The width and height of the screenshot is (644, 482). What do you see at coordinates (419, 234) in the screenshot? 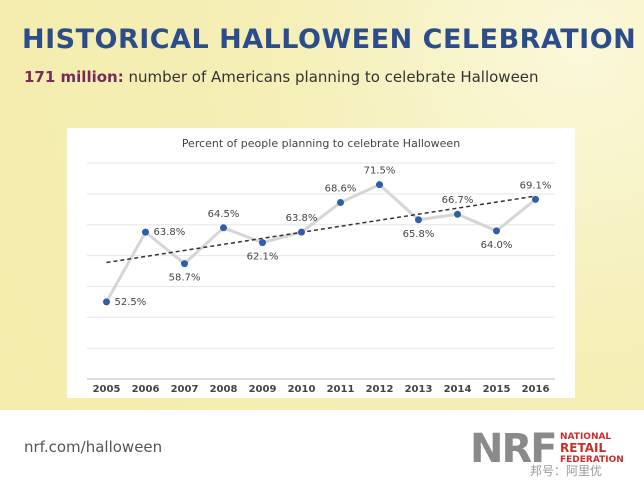
I see `data-label: 65.8%` at bounding box center [419, 234].